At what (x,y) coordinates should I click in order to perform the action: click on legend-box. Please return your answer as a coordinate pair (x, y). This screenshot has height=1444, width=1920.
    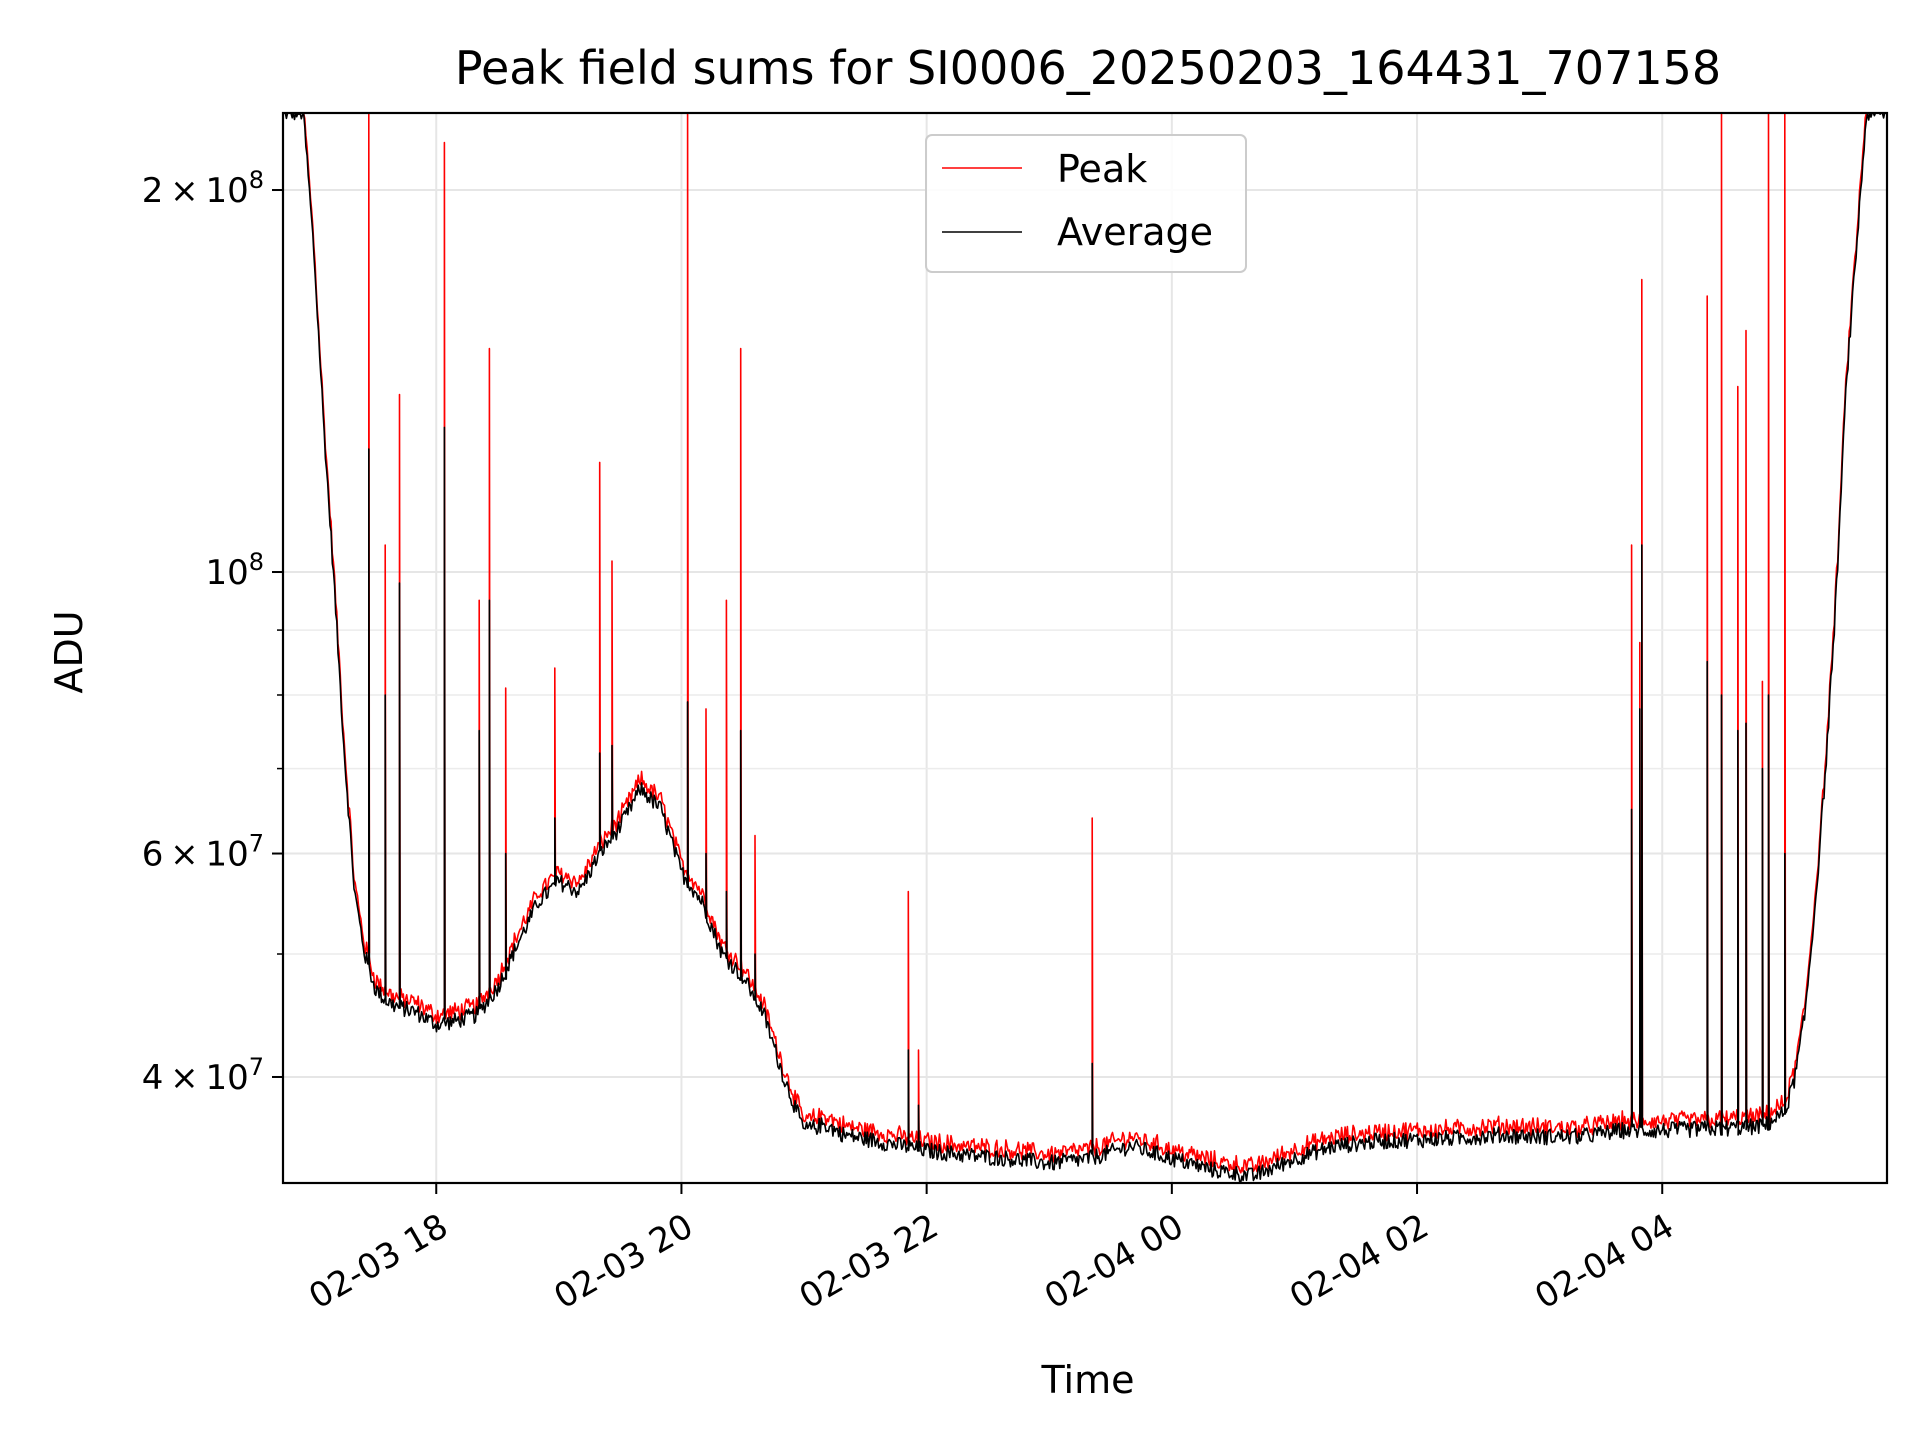
    Looking at the image, I should click on (1086, 203).